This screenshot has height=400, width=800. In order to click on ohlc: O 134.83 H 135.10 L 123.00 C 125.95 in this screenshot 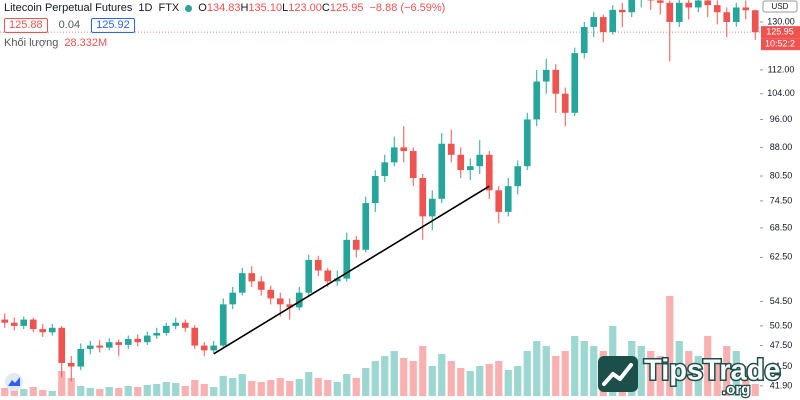, I will do `click(280, 8)`.